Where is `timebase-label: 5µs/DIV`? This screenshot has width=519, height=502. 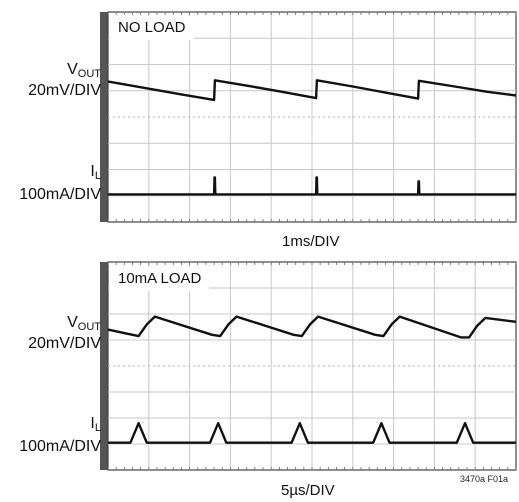
timebase-label: 5µs/DIV is located at coordinates (308, 490).